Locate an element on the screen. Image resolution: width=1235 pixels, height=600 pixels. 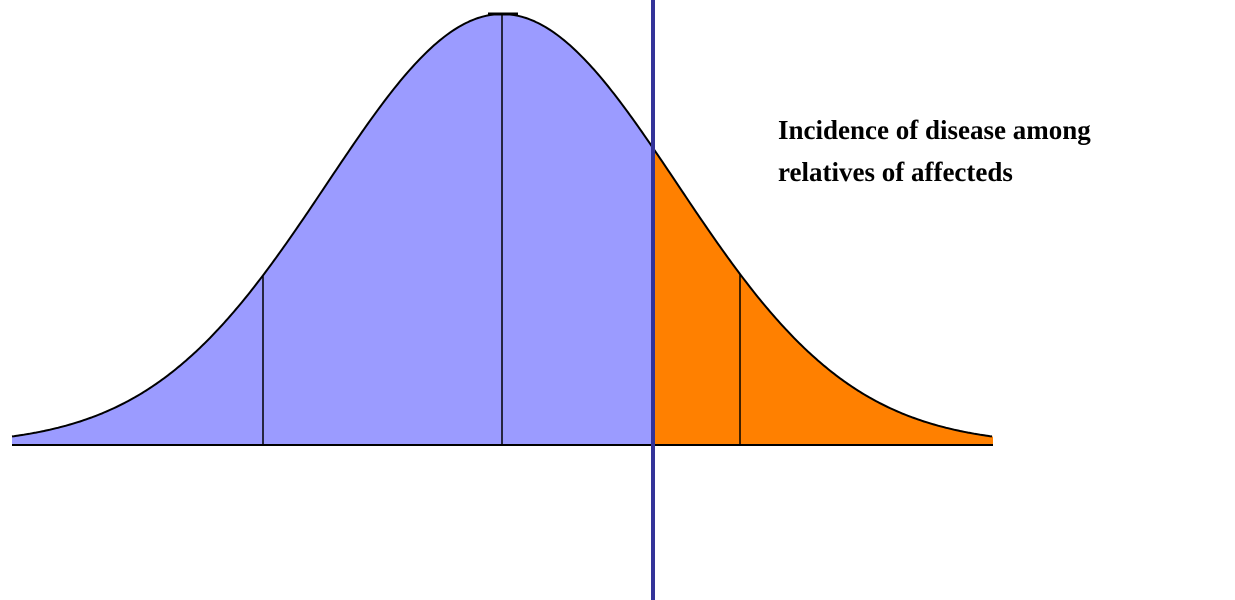
annotation-line: relatives of affecteds is located at coordinates (895, 172).